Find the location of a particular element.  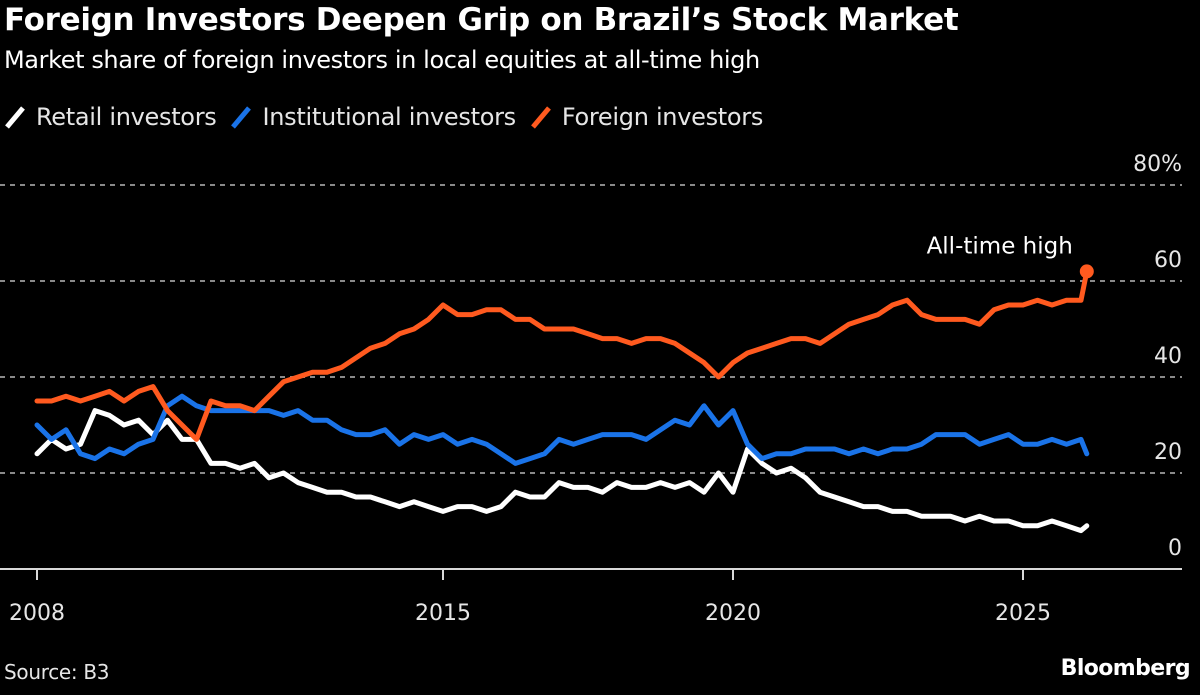

legend-swatch-foreign-icon is located at coordinates (540, 117).